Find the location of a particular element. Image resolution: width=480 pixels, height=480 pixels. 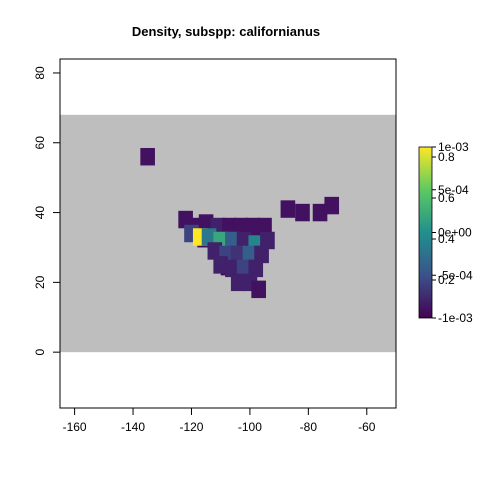

y-axis: 0 20 40 60 80 is located at coordinates (46, 211).